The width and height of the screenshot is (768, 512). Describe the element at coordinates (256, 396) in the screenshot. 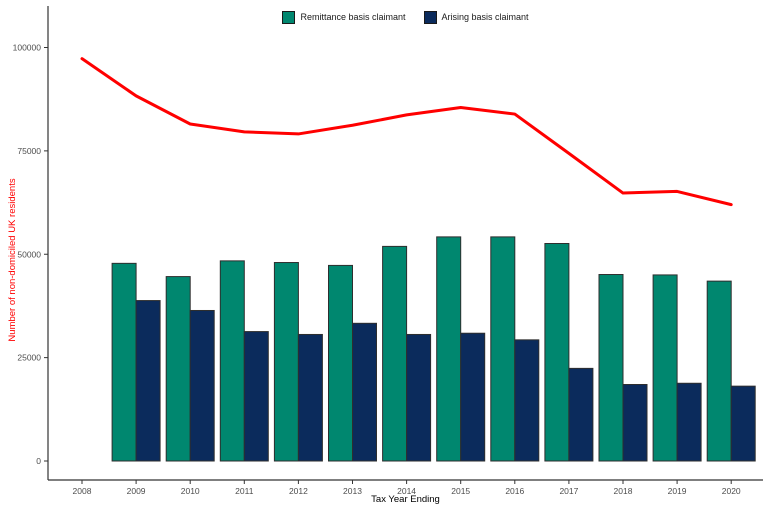

I see `bar-arising-2011` at that location.